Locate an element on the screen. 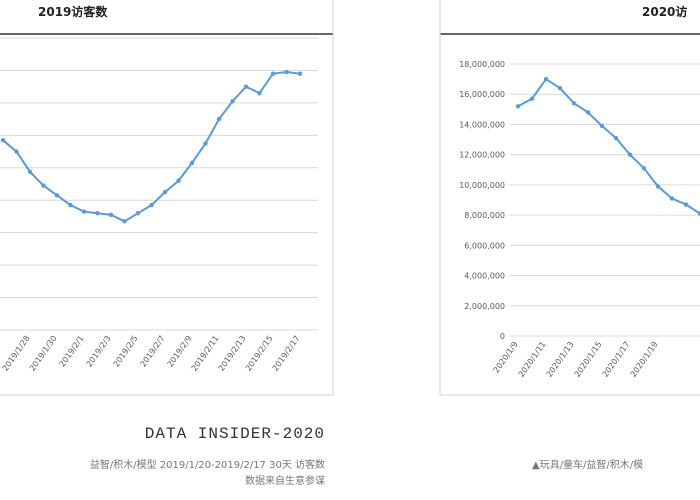  footer: DATA INSIDER-2020 is located at coordinates (235, 434).